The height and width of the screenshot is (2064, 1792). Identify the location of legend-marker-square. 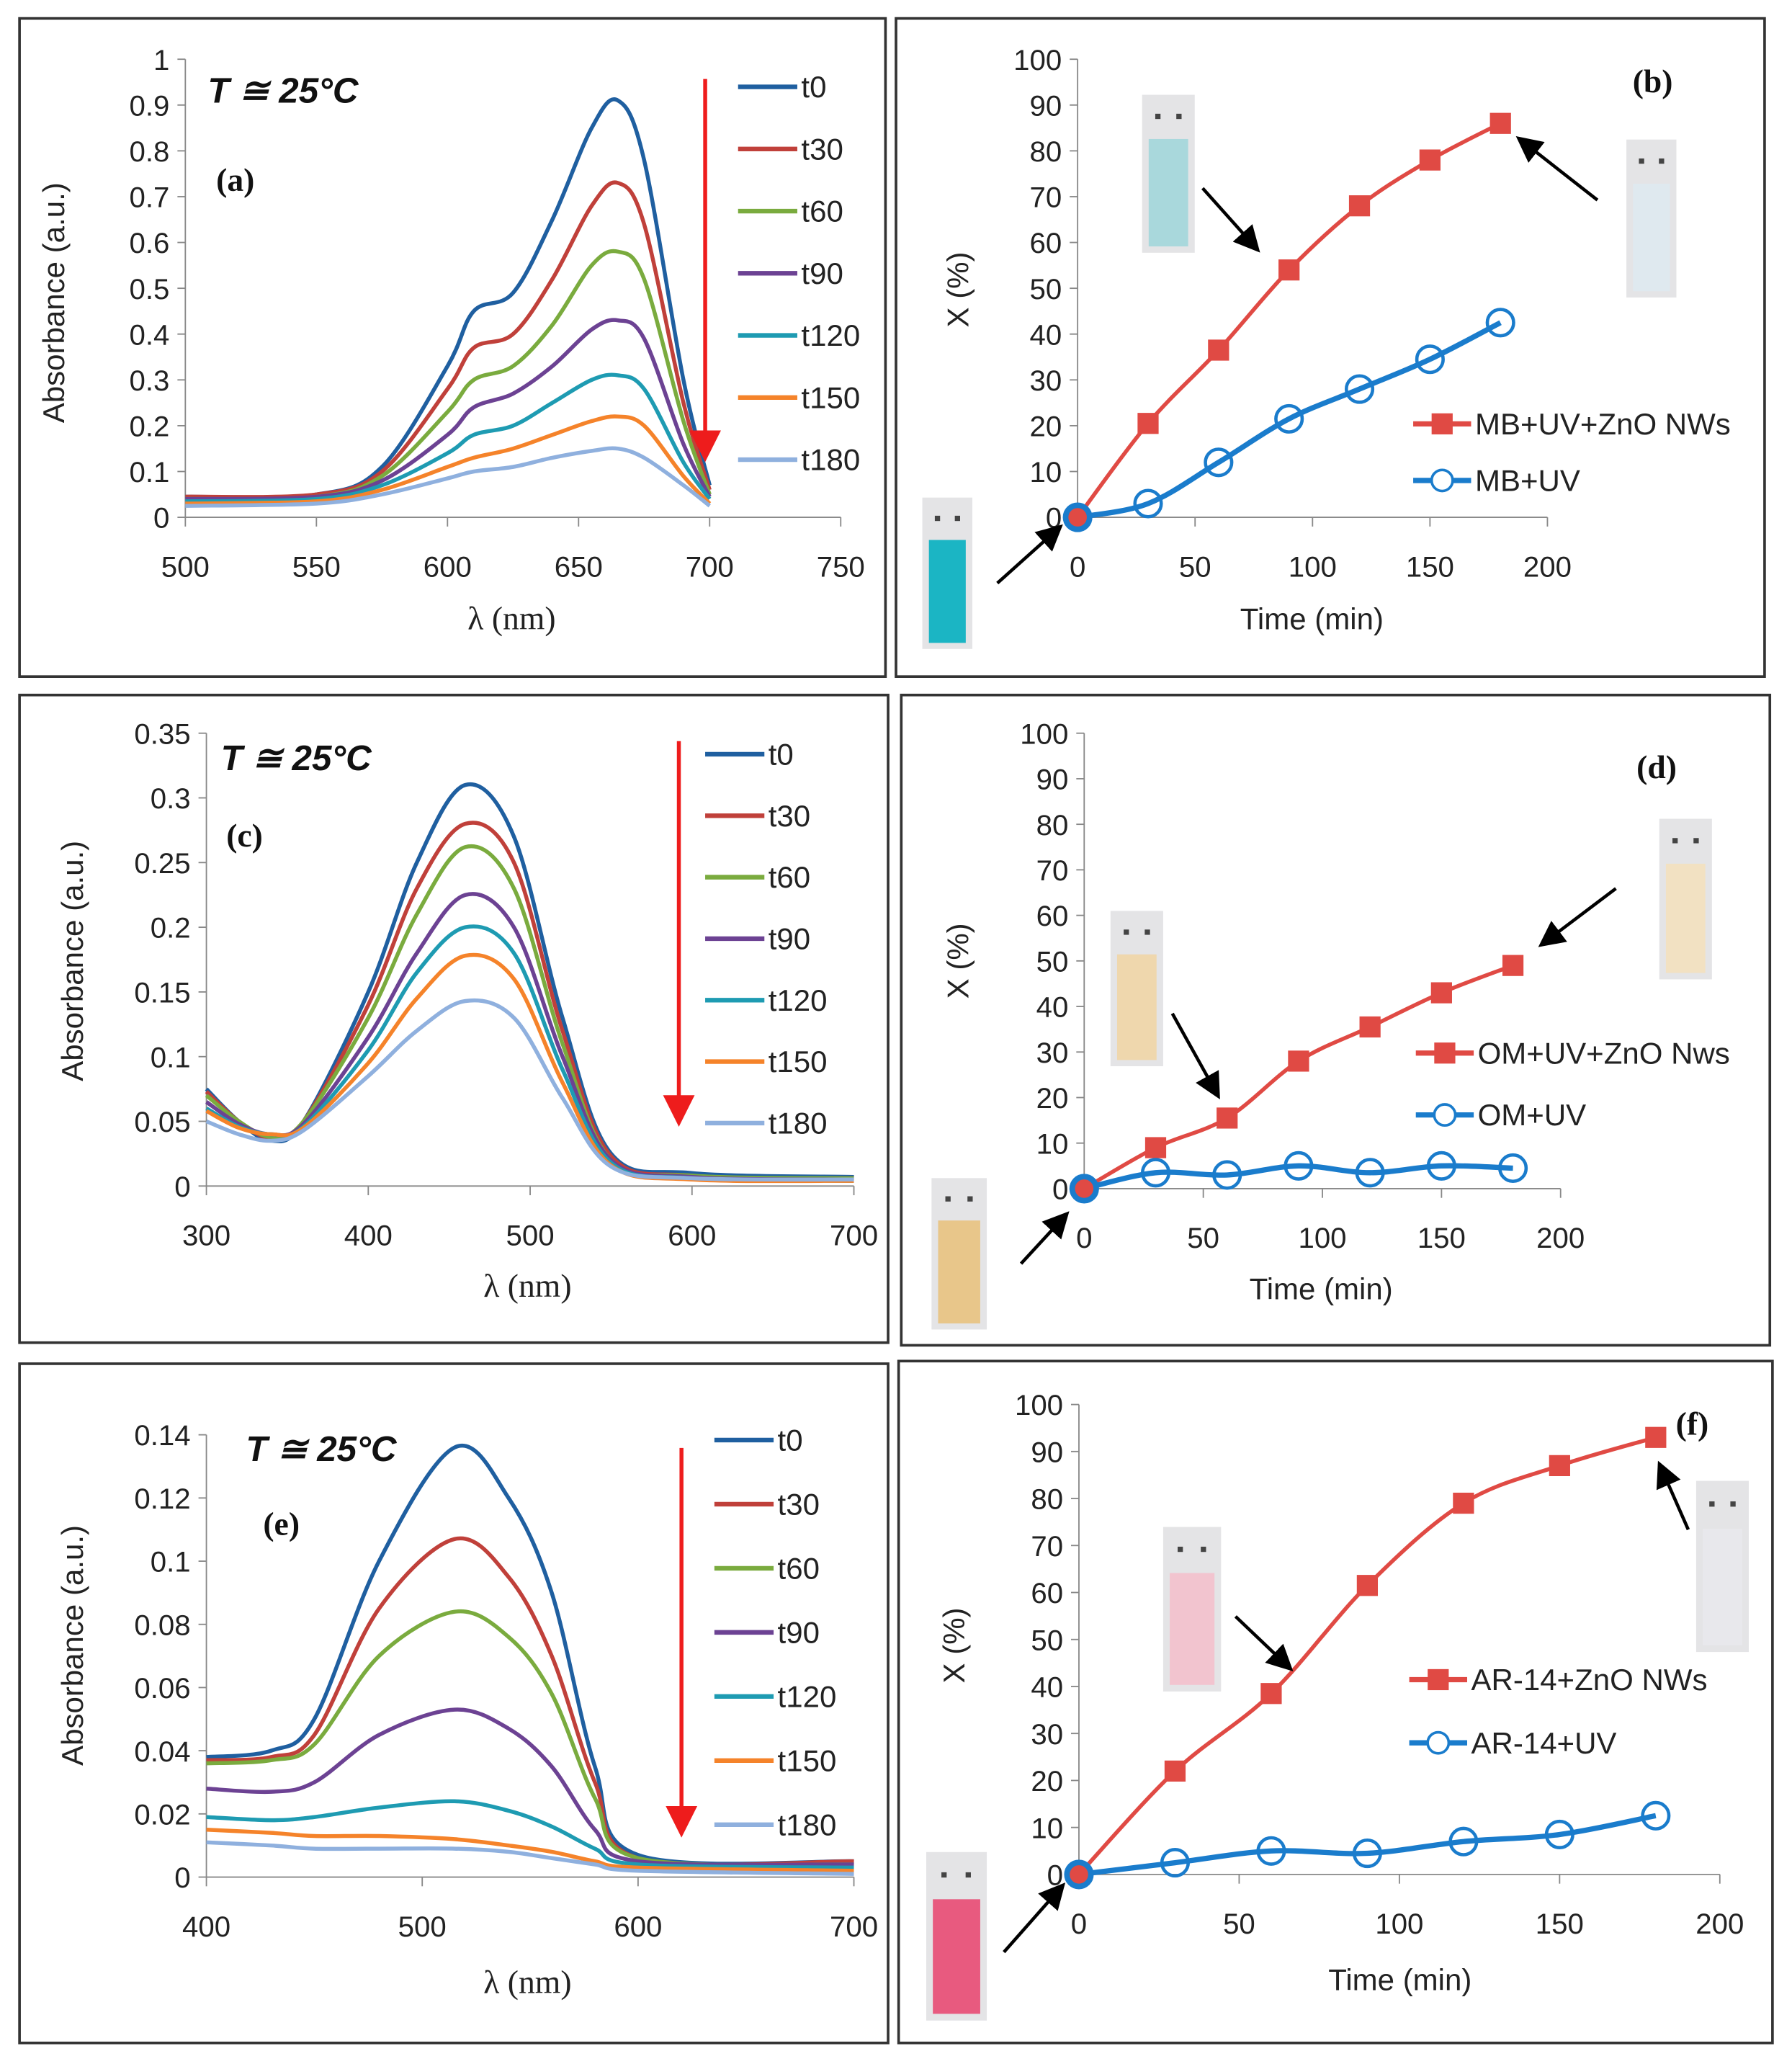
(1445, 1053).